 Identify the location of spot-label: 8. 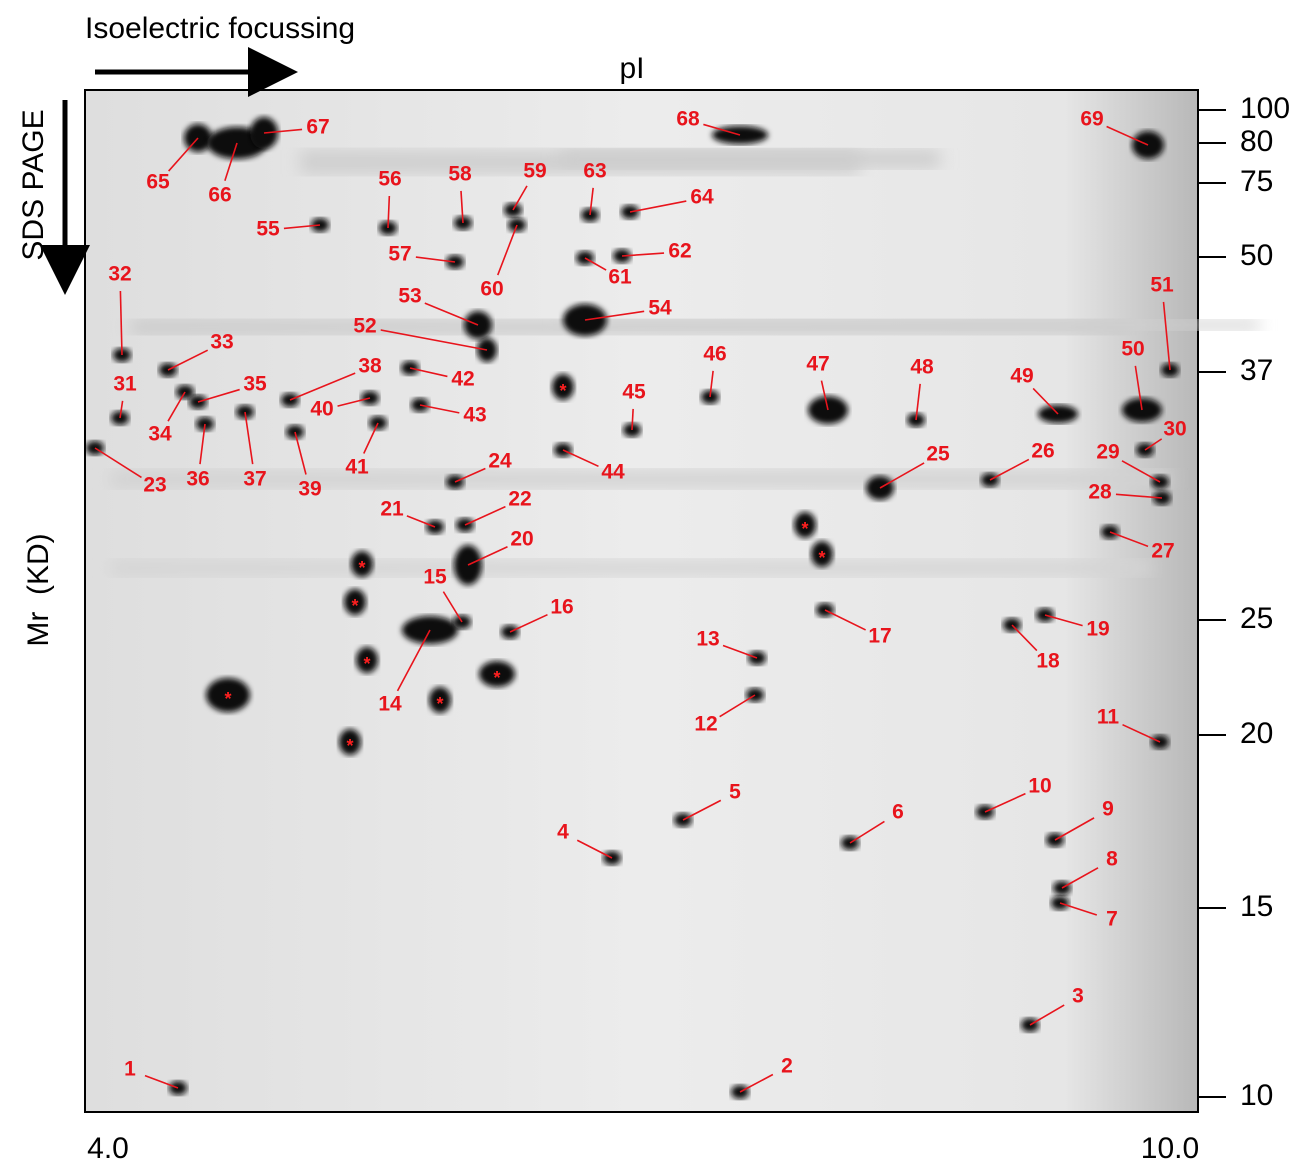
(1112, 859).